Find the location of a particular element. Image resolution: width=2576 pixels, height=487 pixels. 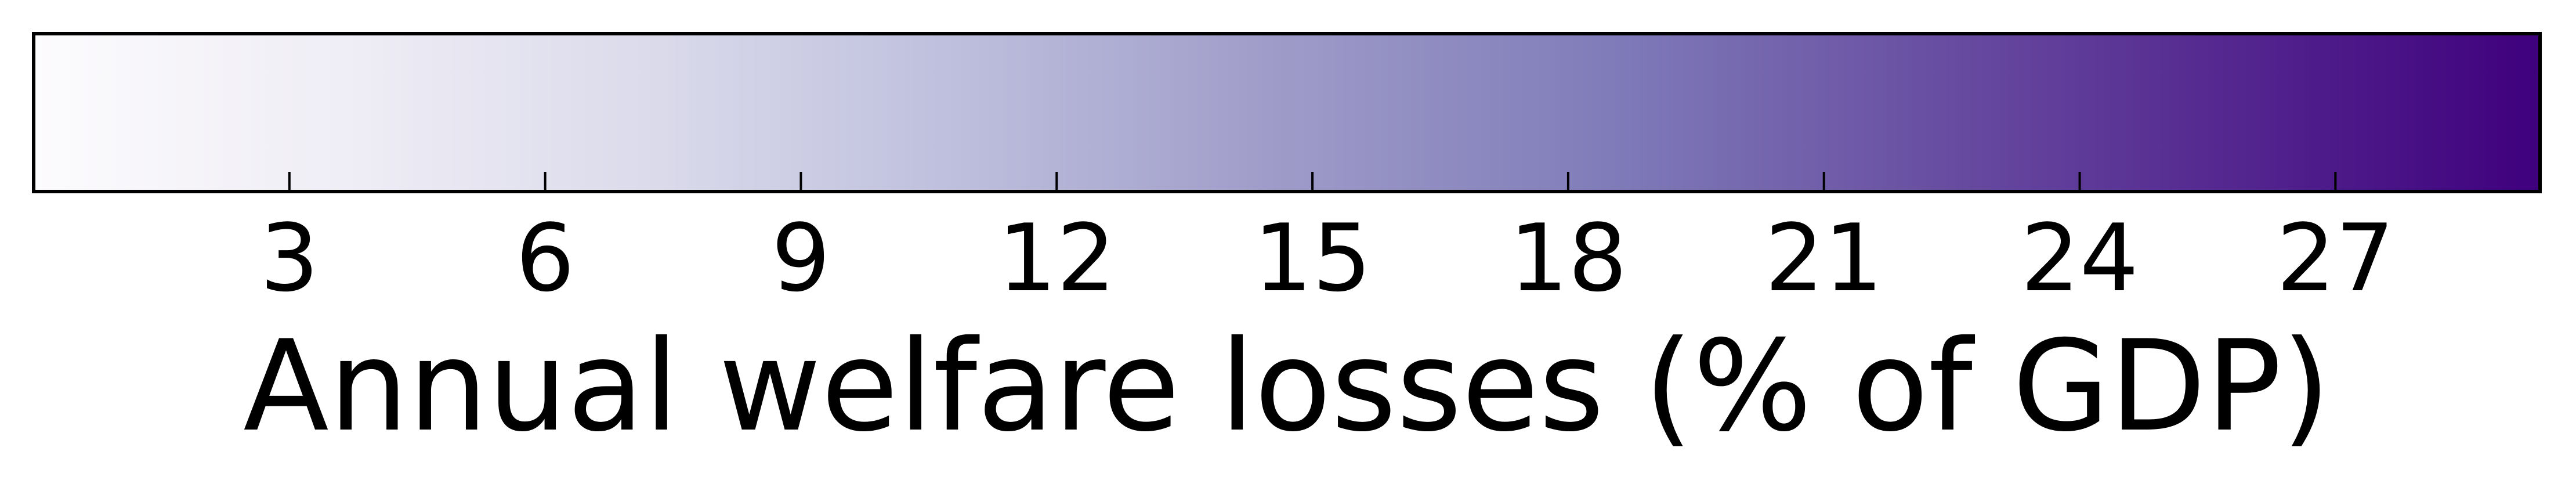

colorbar-tick-label: 6 is located at coordinates (545, 258).